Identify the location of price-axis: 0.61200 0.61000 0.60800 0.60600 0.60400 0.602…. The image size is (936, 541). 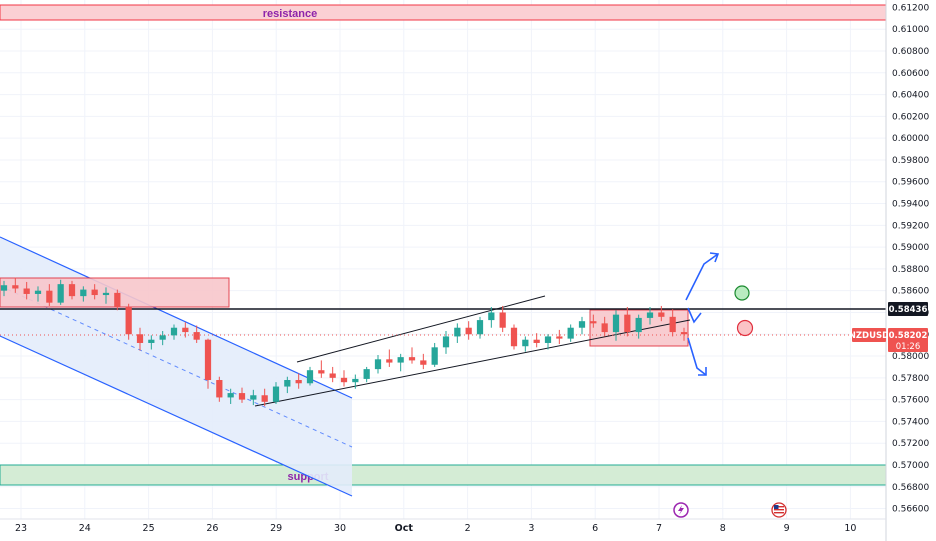
(910, 258).